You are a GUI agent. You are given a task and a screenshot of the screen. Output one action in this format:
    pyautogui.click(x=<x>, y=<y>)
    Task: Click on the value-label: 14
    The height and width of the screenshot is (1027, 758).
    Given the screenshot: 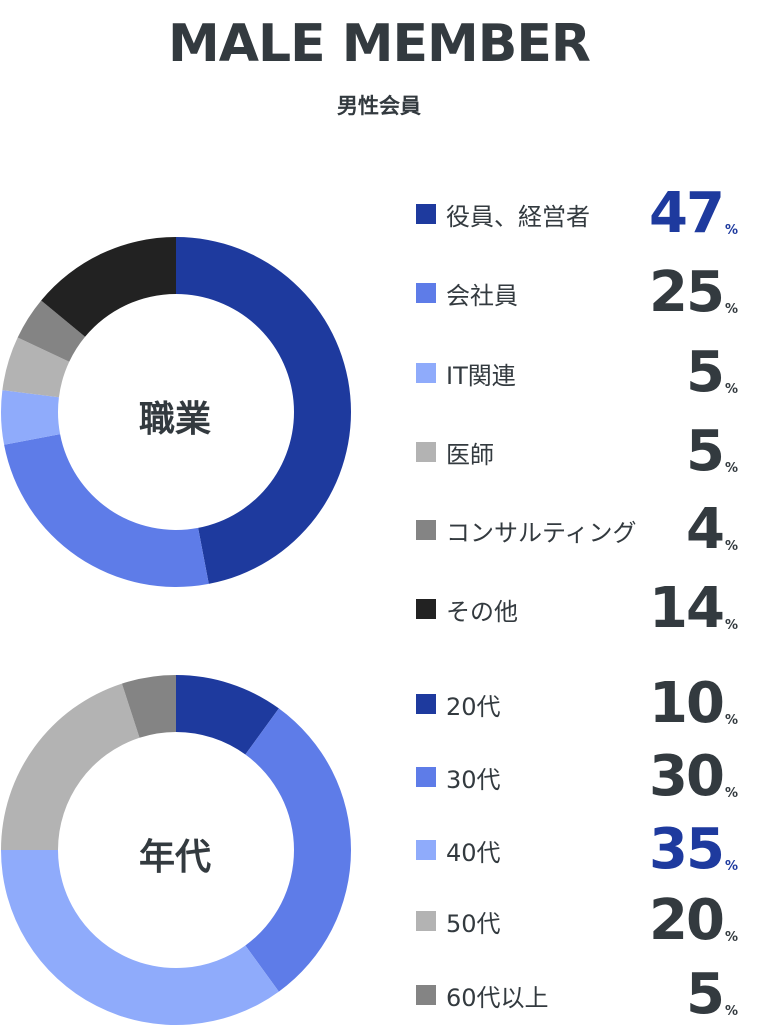 What is the action you would take?
    pyautogui.click(x=687, y=608)
    